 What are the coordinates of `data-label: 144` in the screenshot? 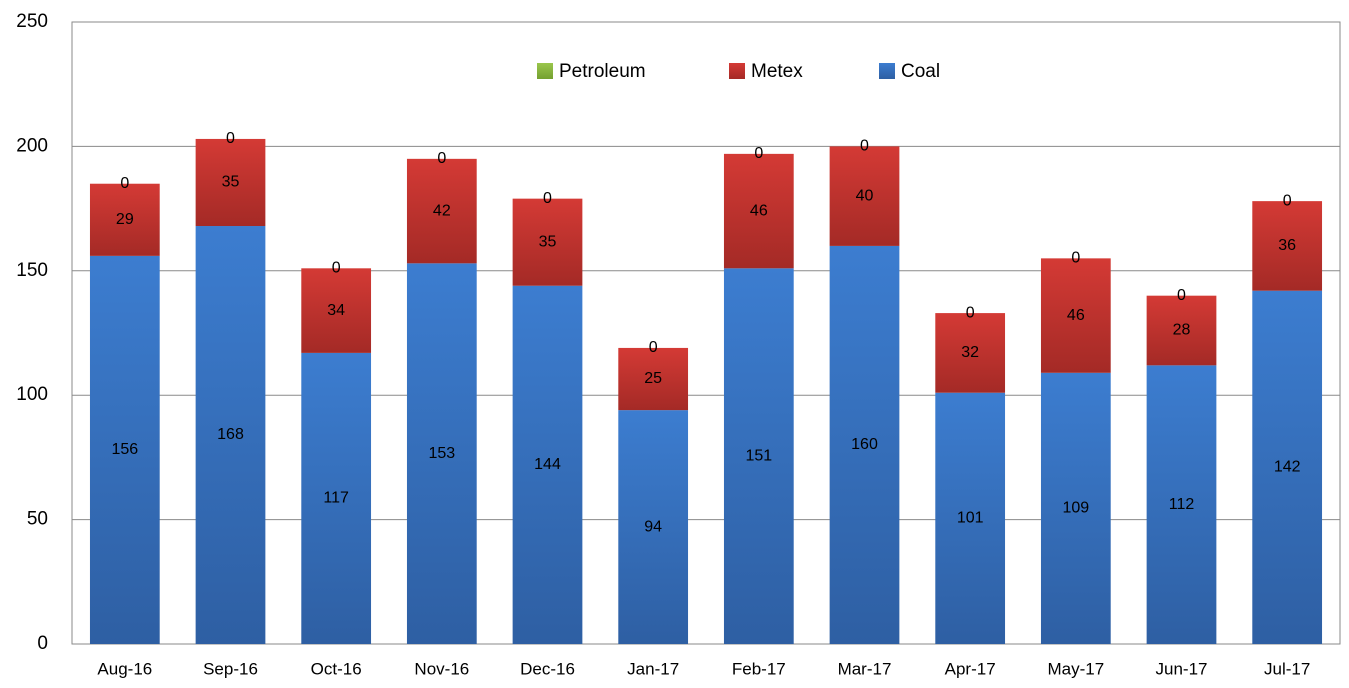 It's located at (547, 464).